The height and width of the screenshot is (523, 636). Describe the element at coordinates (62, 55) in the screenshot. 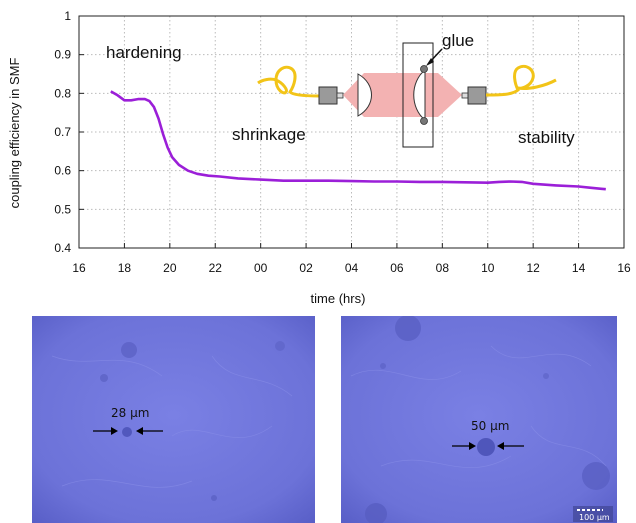

I see `y-tick-label: 0.9` at that location.